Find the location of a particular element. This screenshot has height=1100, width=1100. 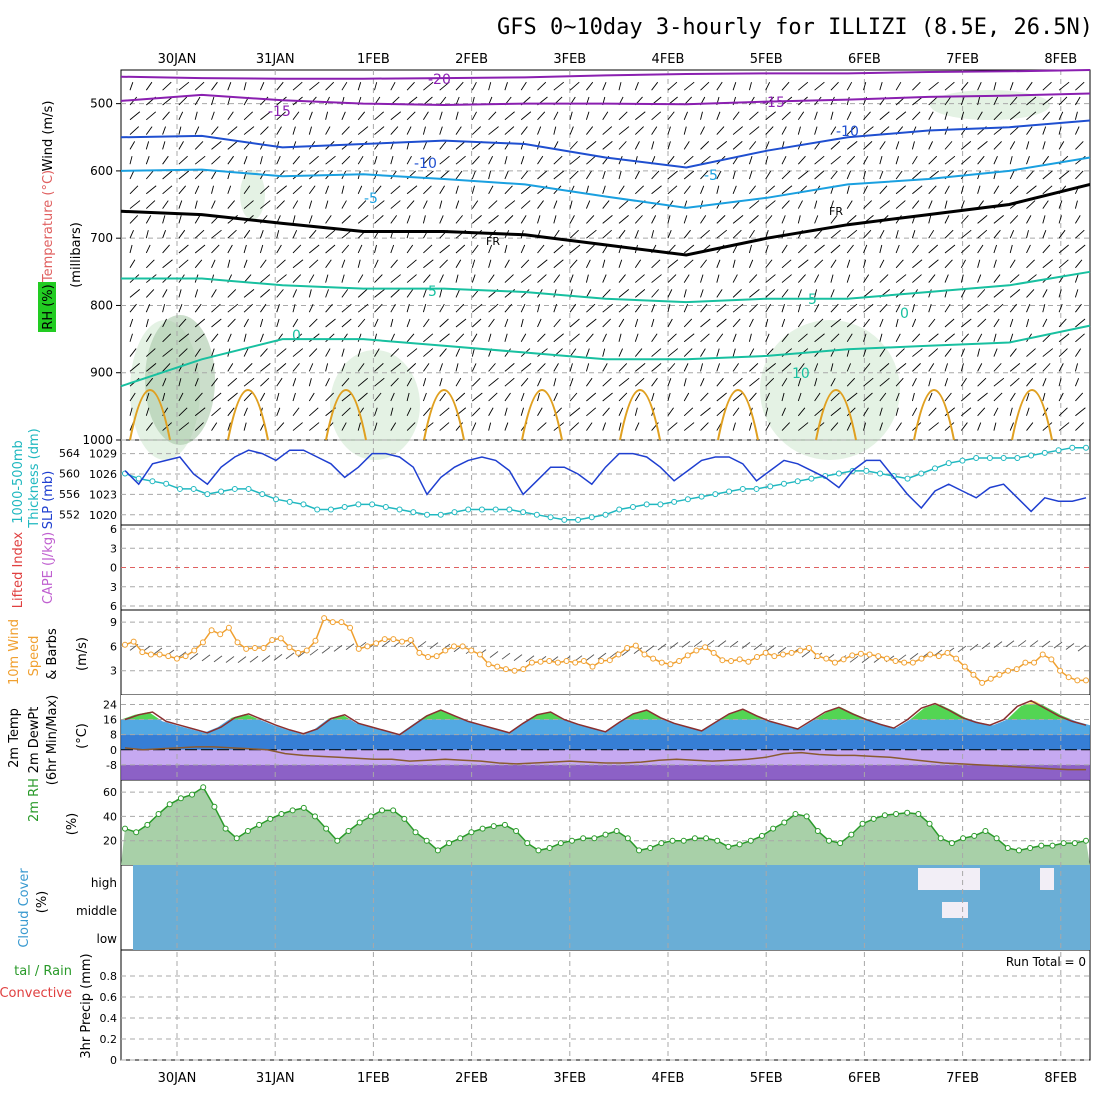

label-lifted: Lifted Index is located at coordinates (18, 569).